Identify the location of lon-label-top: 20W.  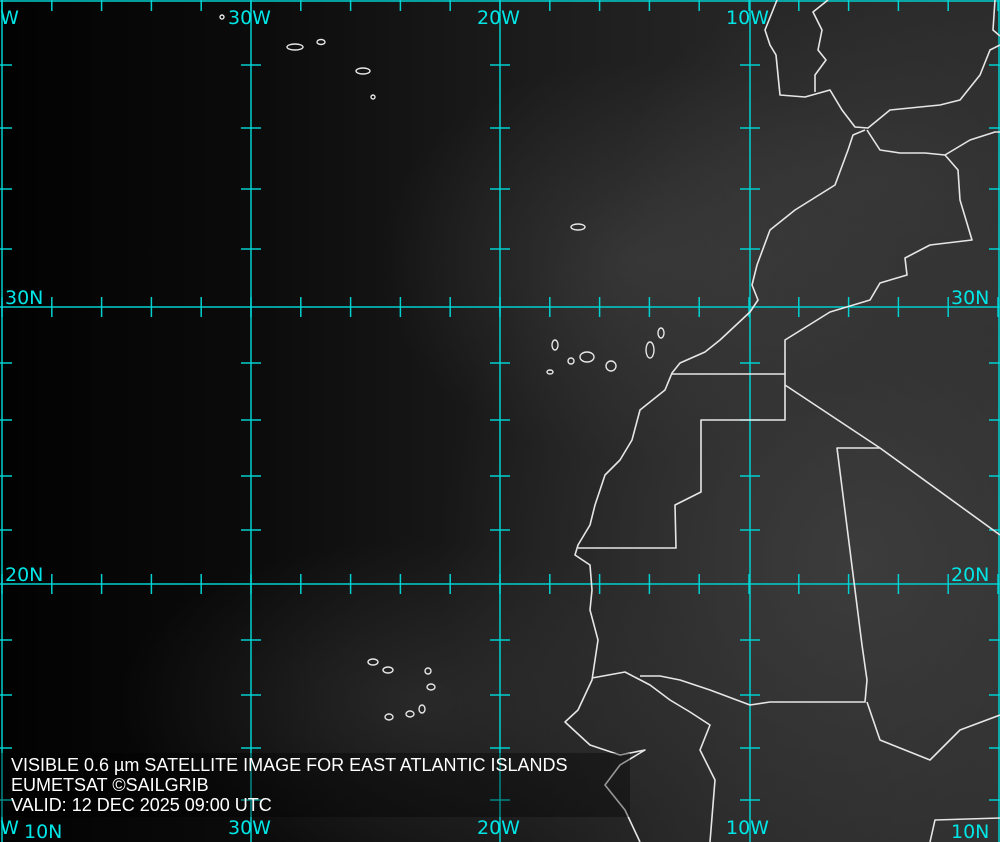
(498, 18).